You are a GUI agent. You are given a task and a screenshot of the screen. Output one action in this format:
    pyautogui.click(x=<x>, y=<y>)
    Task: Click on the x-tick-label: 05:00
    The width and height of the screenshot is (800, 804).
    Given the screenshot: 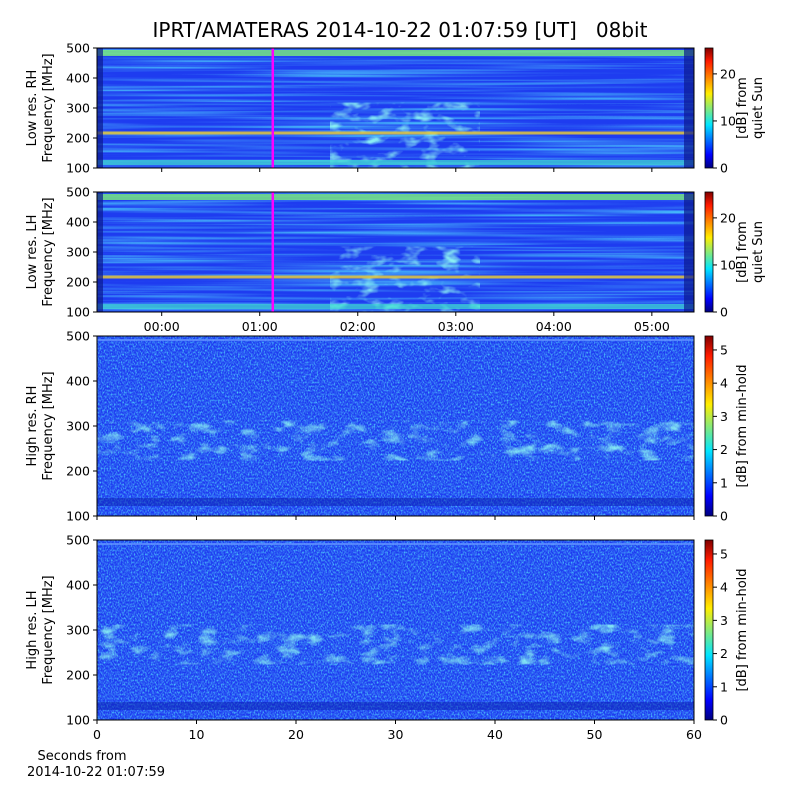 What is the action you would take?
    pyautogui.click(x=652, y=326)
    